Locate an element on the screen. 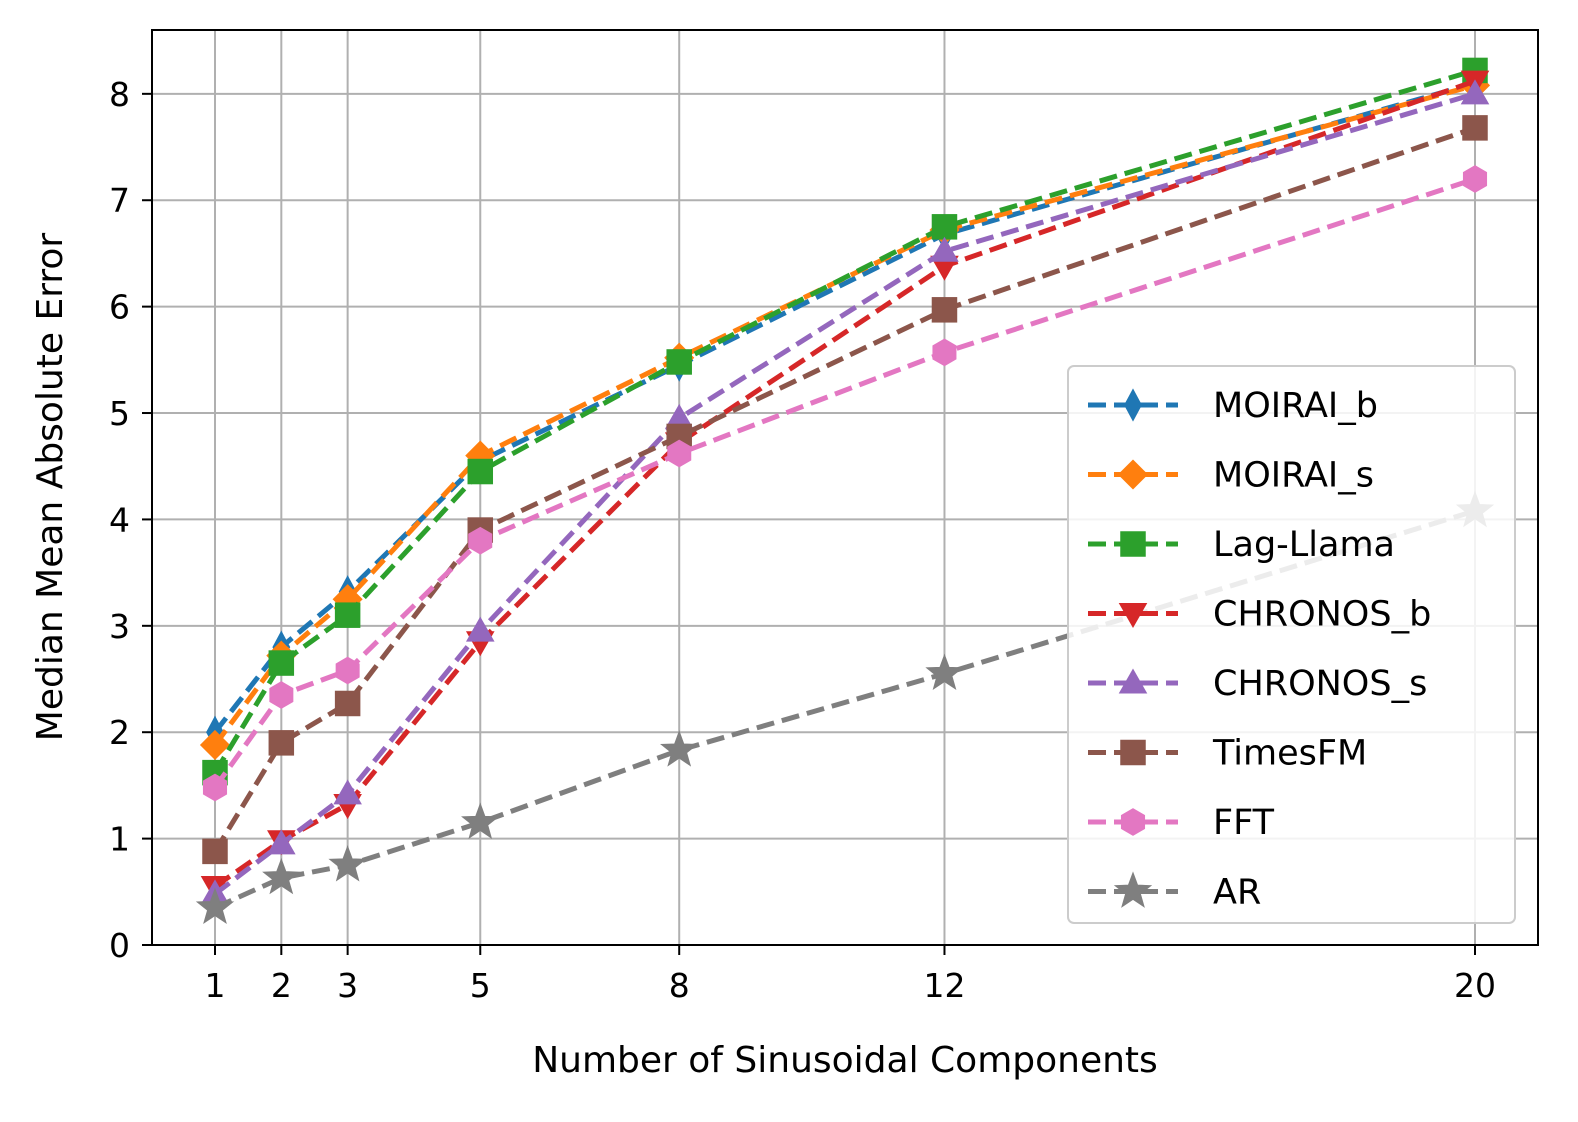 This screenshot has height=1122, width=1578. y-tick-label: 2 is located at coordinates (119, 732).